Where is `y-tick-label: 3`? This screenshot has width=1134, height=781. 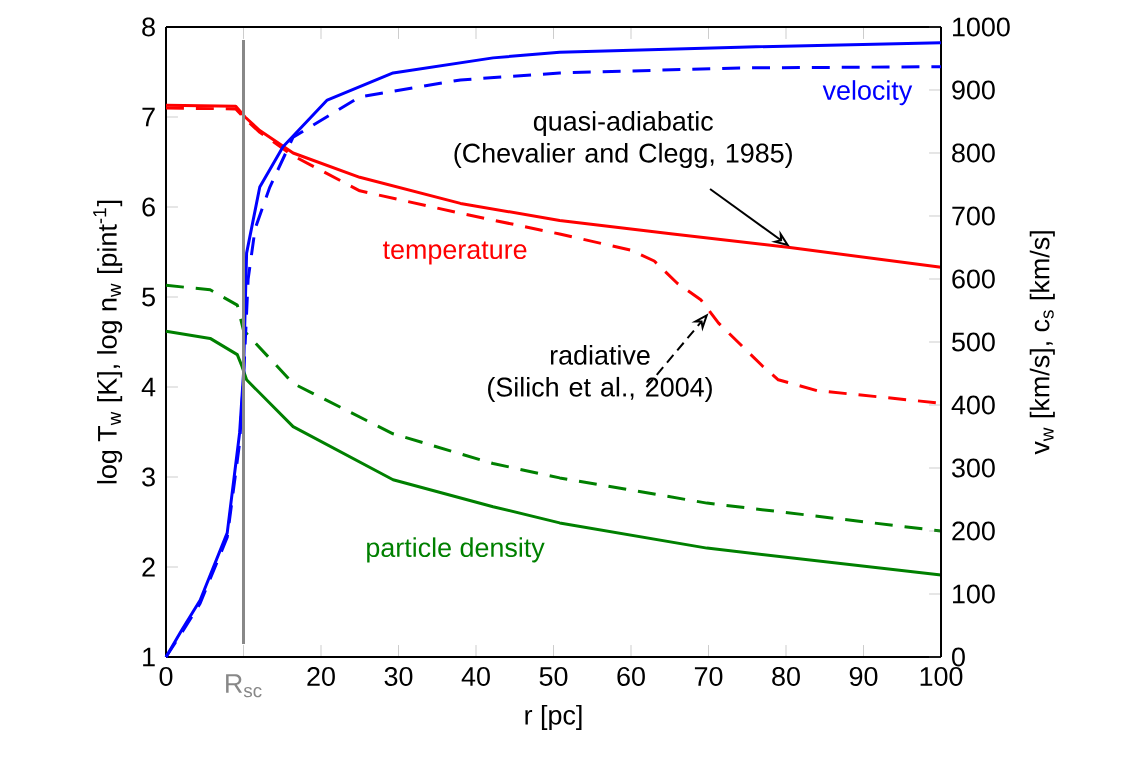
y-tick-label: 3 is located at coordinates (148, 477).